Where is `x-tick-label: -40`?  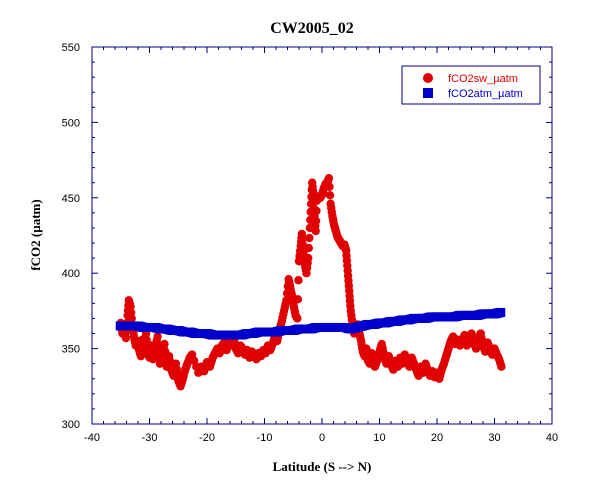 x-tick-label: -40 is located at coordinates (92, 438).